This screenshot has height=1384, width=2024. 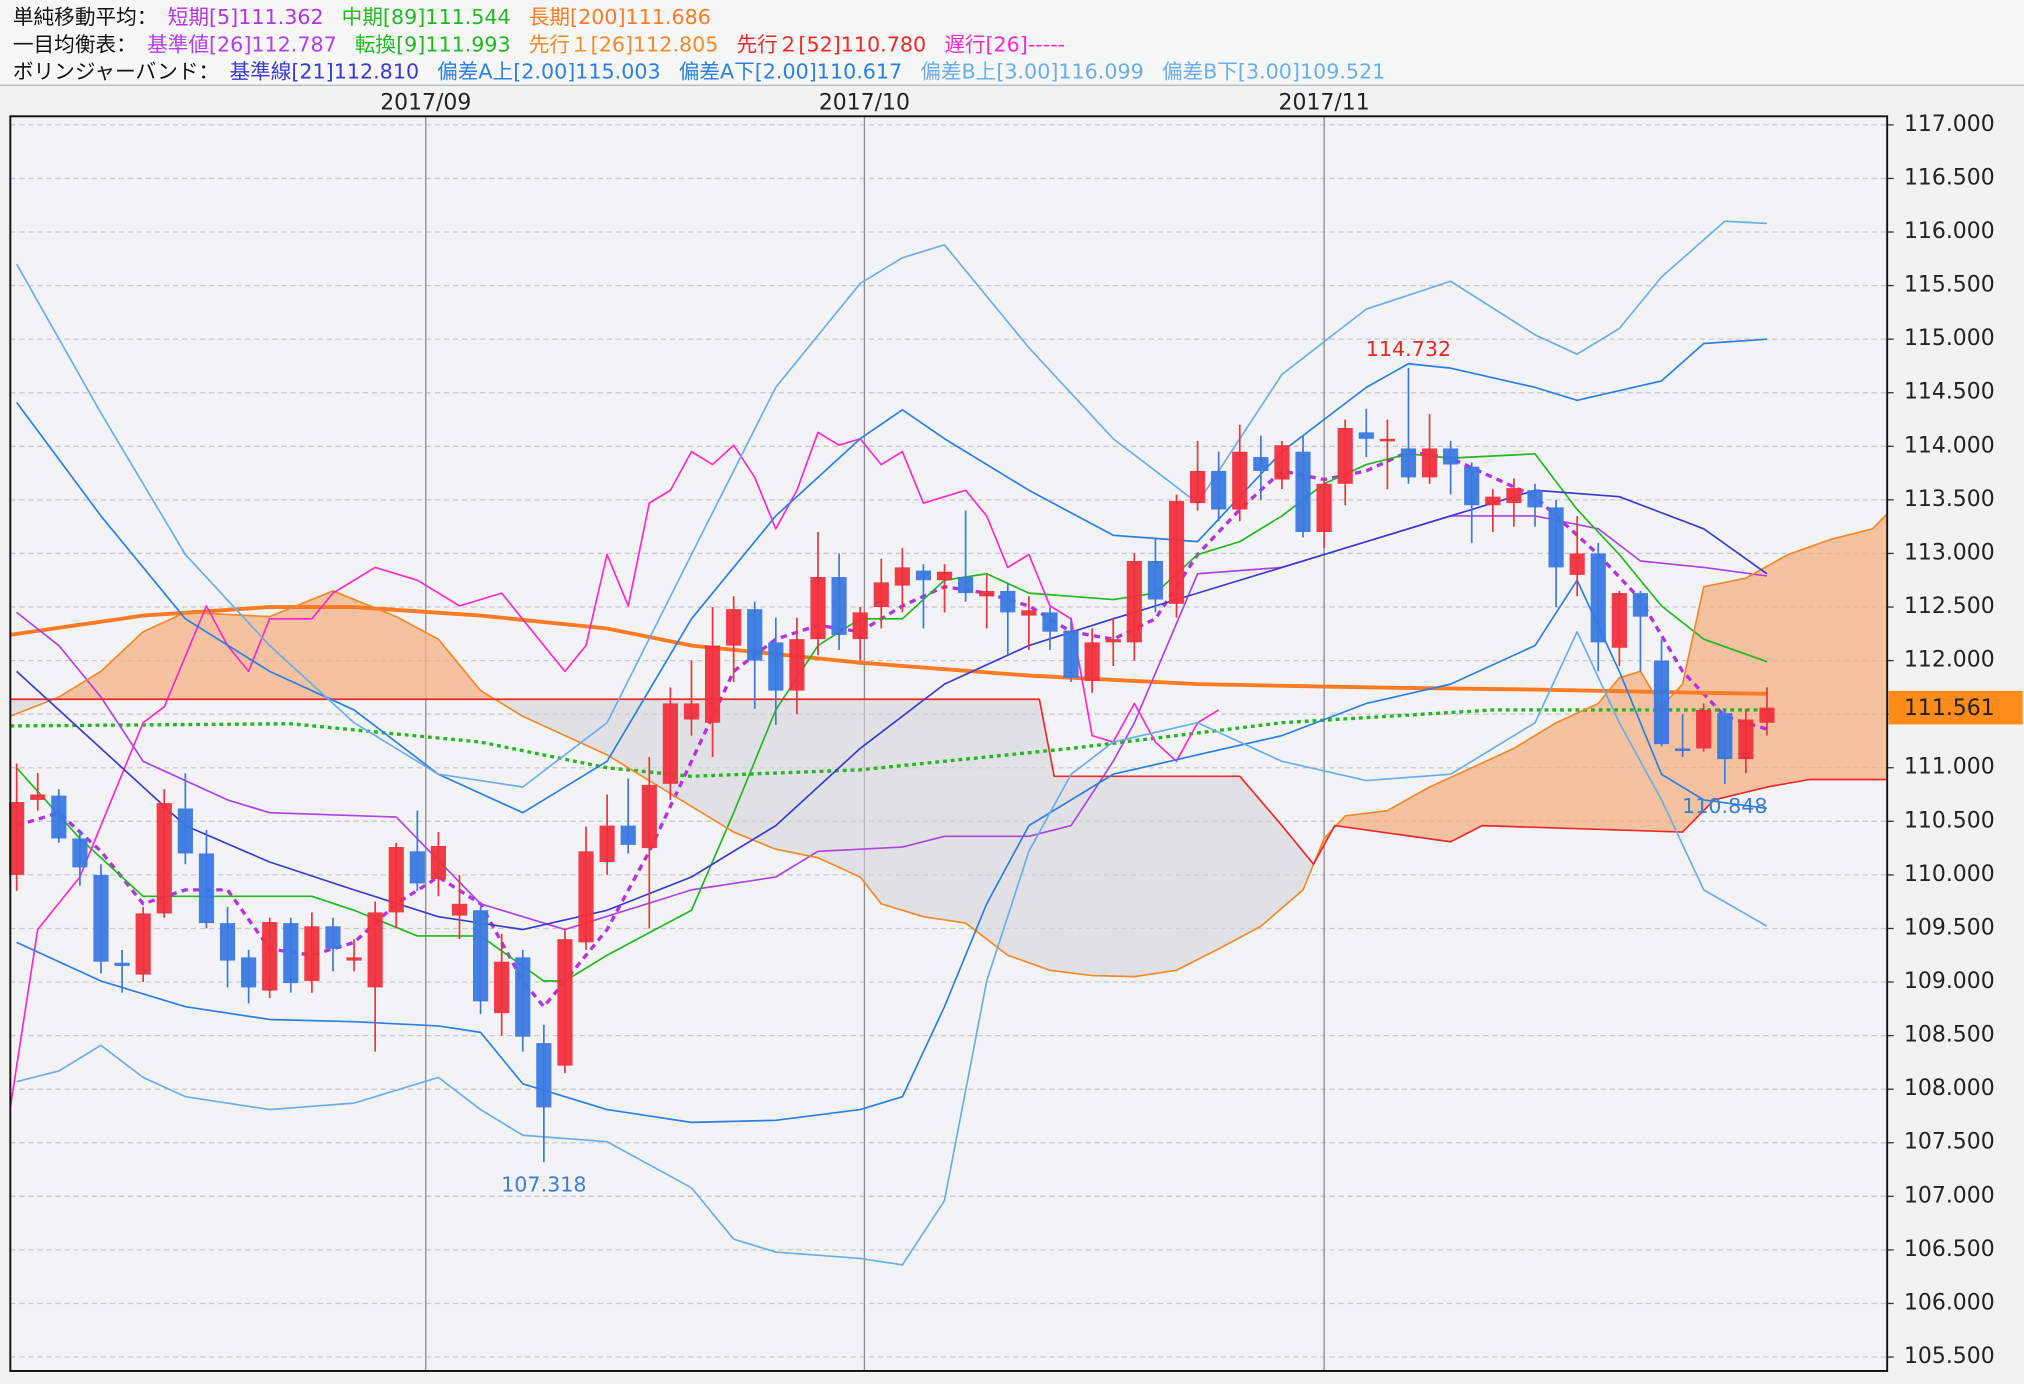 What do you see at coordinates (1949, 1142) in the screenshot?
I see `y-tick-label: 107.500` at bounding box center [1949, 1142].